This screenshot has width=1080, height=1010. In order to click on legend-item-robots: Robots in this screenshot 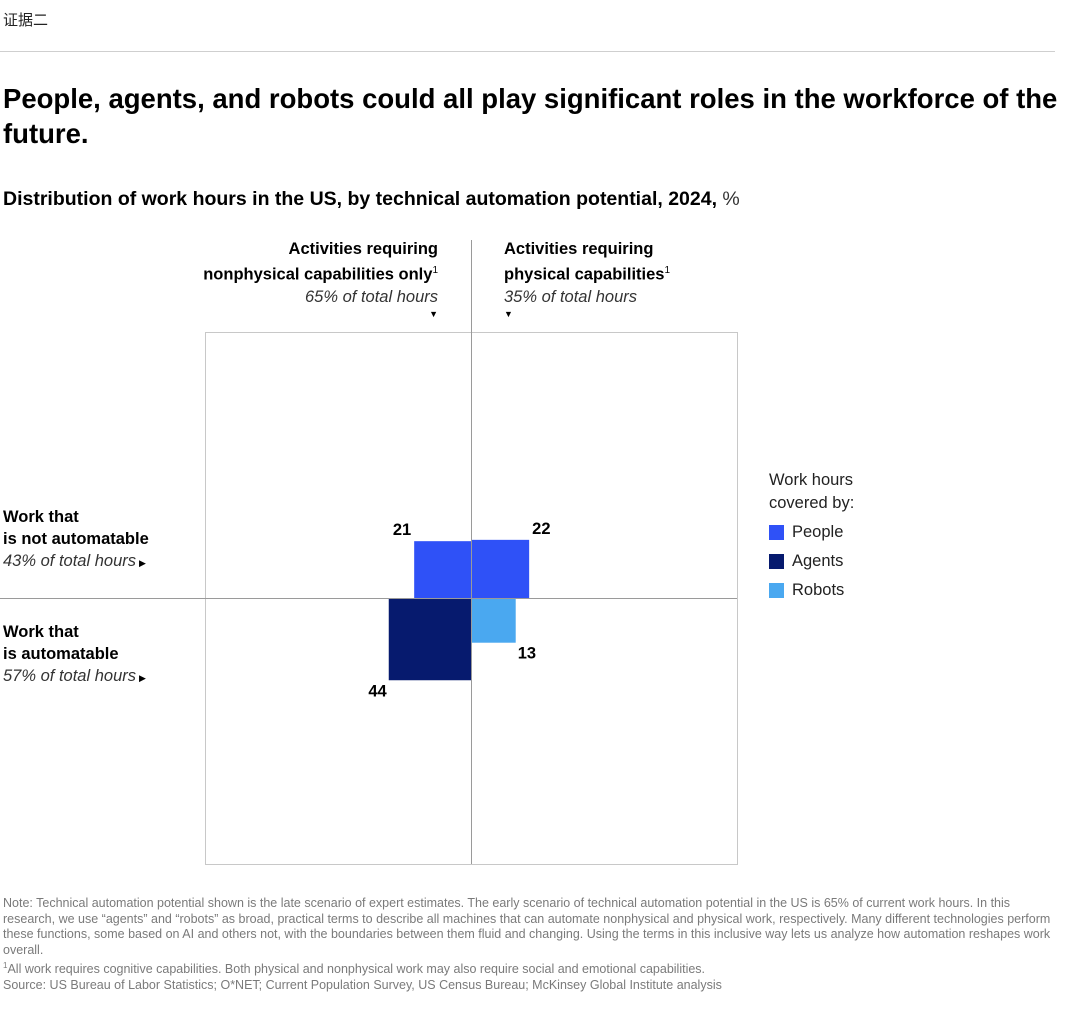, I will do `click(811, 590)`.